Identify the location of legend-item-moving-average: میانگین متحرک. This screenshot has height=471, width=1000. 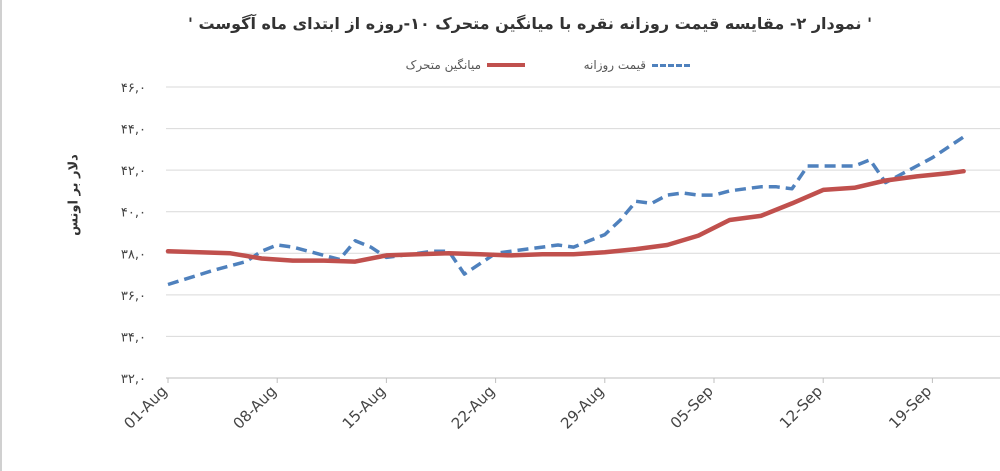
(465, 65).